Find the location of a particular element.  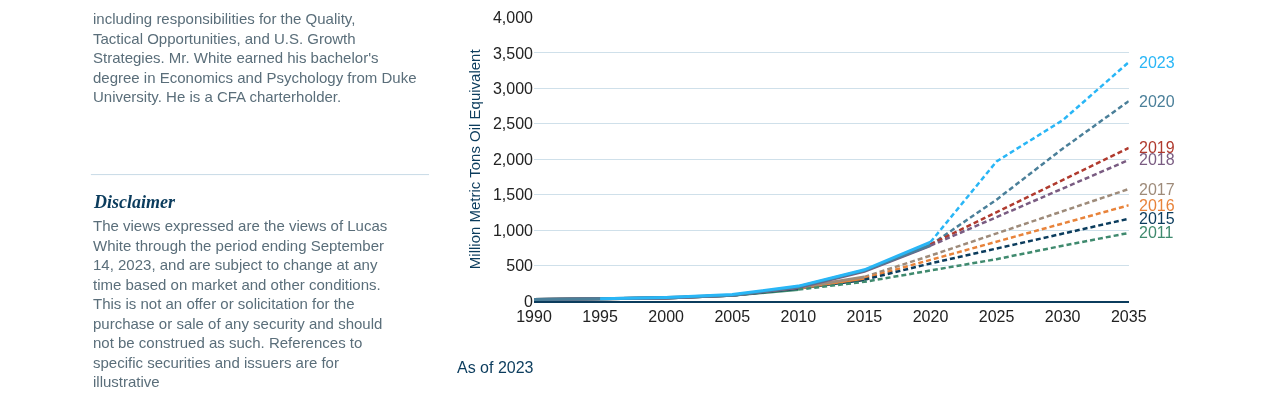

x-tick-label: 2010 is located at coordinates (798, 317).